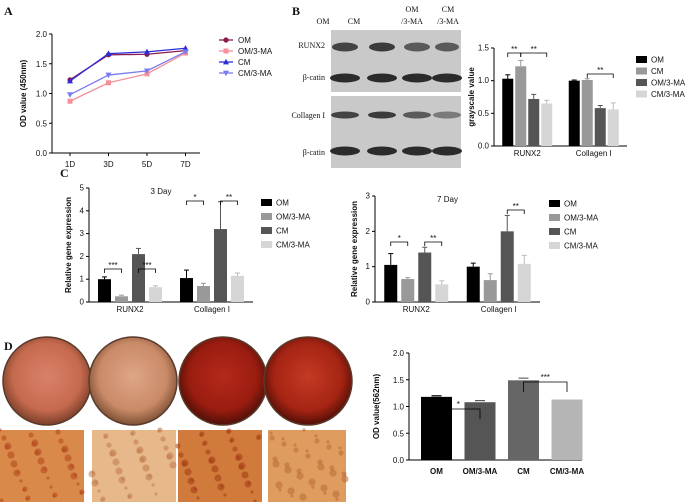 The width and height of the screenshot is (685, 502). Describe the element at coordinates (127, 73) in the screenshot. I see `series-line` at that location.